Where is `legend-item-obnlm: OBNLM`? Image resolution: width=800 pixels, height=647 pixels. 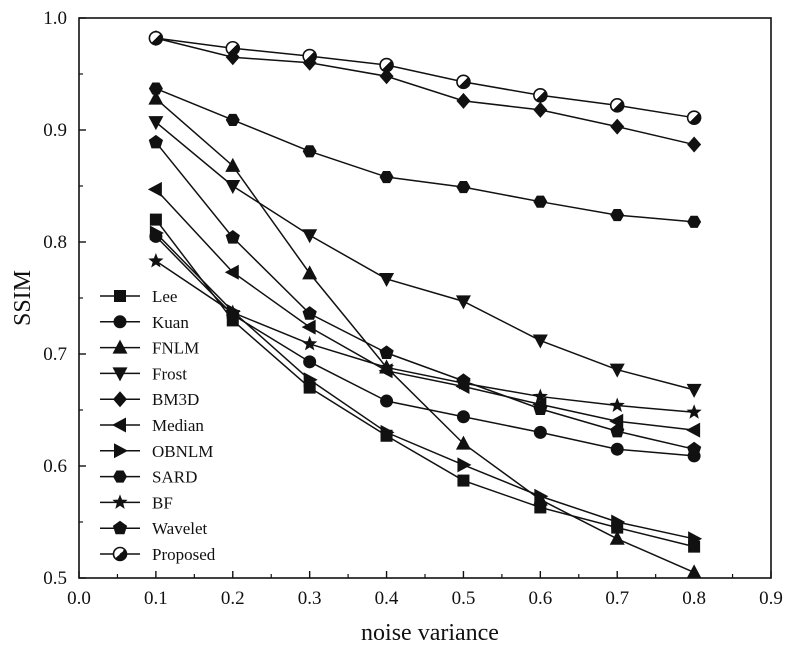
legend-item-obnlm: OBNLM is located at coordinates (156, 451).